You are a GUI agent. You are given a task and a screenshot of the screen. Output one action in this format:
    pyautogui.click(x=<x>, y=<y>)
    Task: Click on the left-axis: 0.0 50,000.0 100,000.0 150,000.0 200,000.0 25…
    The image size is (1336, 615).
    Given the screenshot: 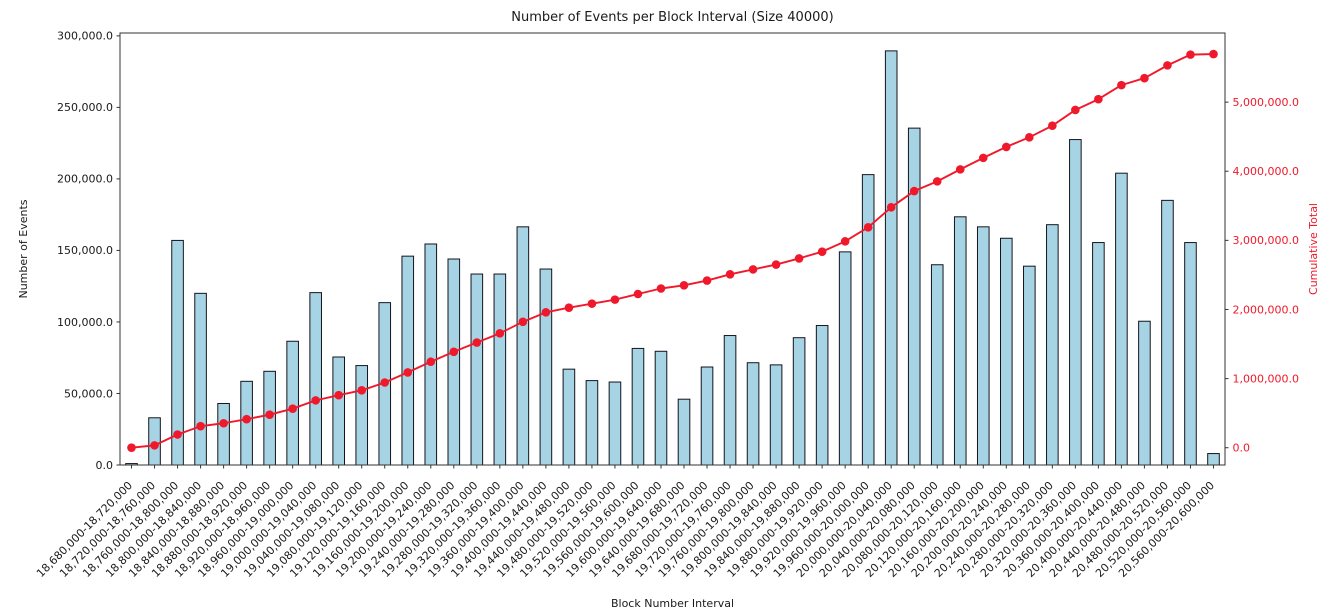 What is the action you would take?
    pyautogui.click(x=88, y=251)
    